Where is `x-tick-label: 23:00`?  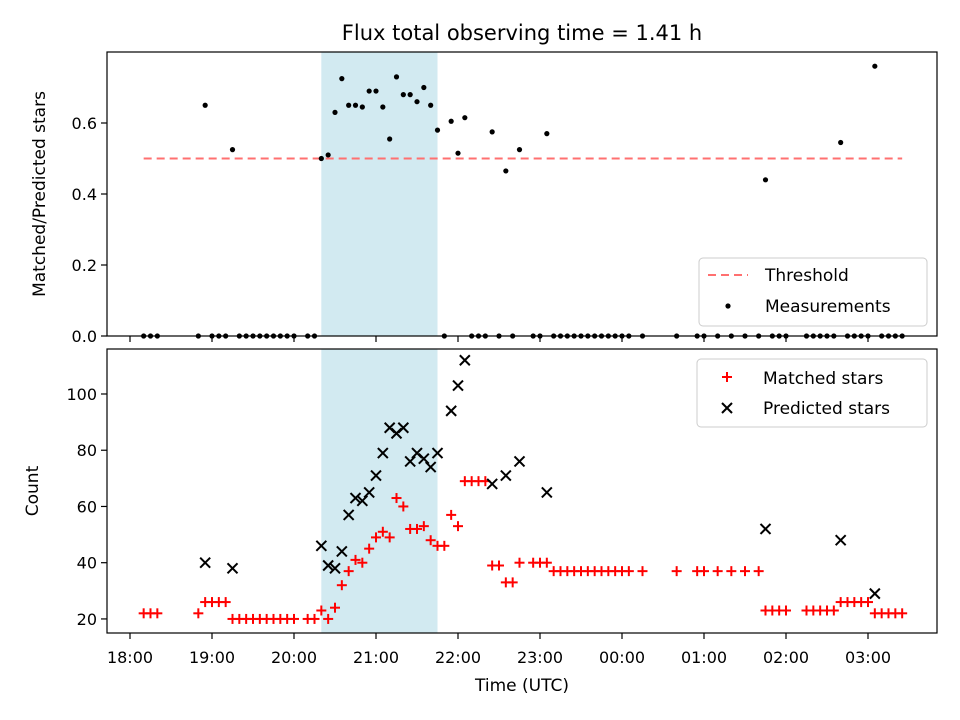
x-tick-label: 23:00 is located at coordinates (540, 657).